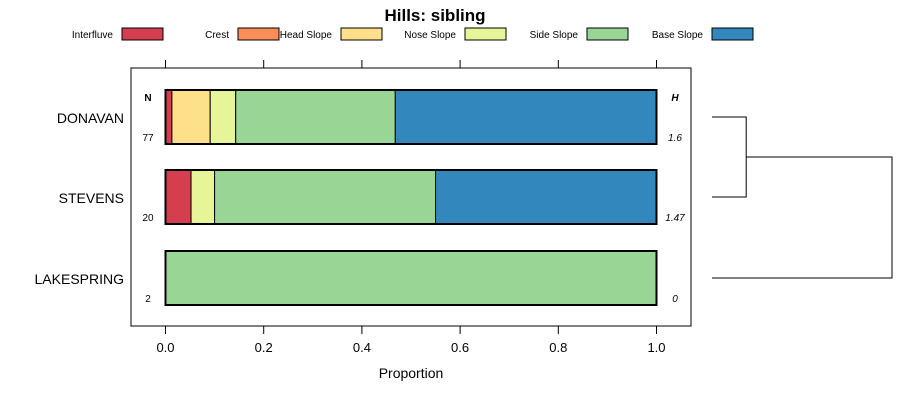  I want to click on legend-label-head-slope: Head Slope, so click(306, 35).